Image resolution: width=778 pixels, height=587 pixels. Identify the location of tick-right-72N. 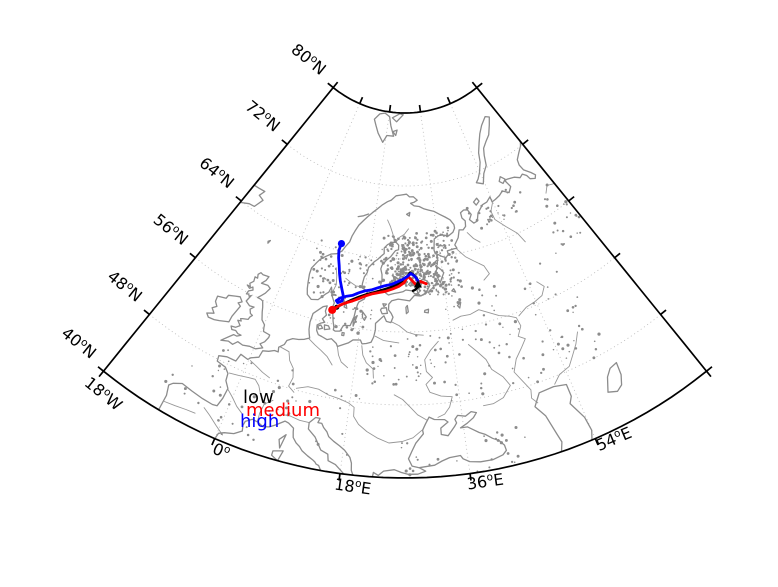
(525, 142).